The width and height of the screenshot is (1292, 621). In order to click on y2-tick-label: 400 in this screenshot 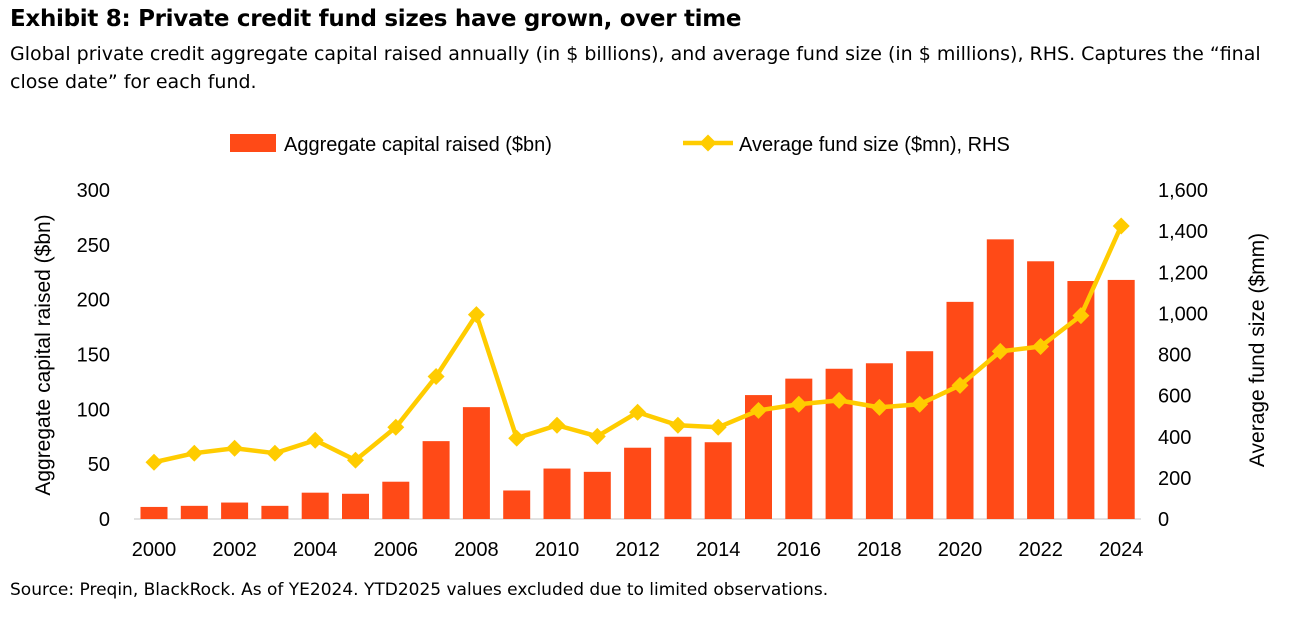, I will do `click(1174, 438)`.